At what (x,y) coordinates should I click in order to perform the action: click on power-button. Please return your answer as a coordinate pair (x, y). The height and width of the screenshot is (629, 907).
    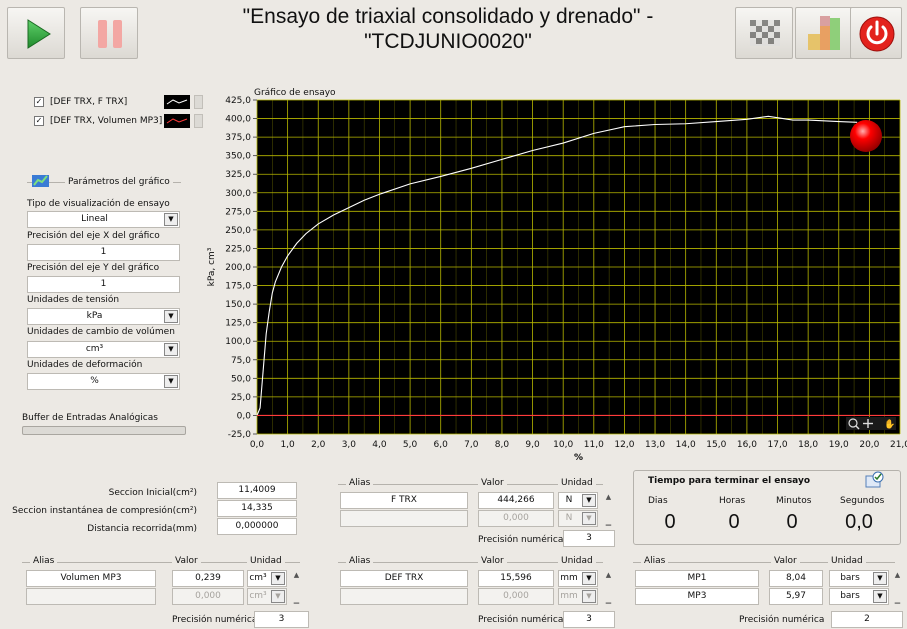
    Looking at the image, I should click on (876, 33).